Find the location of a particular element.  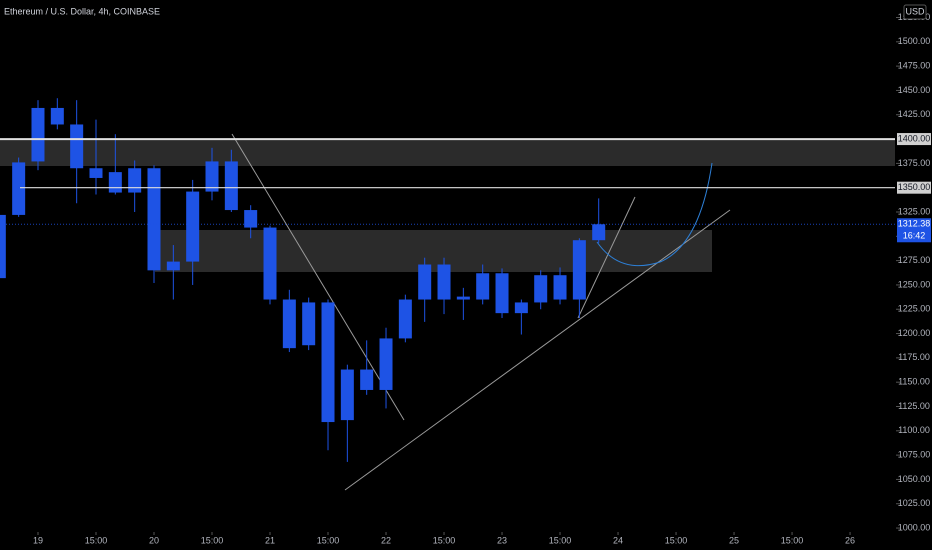

chart-title: Ethereum / U.S. Dollar, 4h, COINBASE is located at coordinates (82, 11).